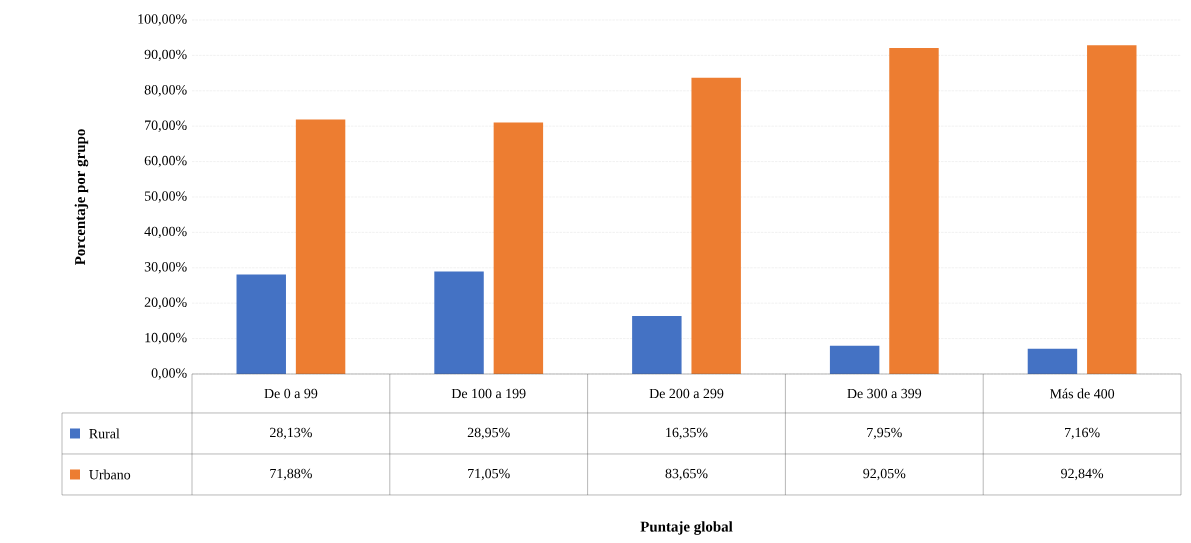  I want to click on data-label: 28,95%, so click(488, 433).